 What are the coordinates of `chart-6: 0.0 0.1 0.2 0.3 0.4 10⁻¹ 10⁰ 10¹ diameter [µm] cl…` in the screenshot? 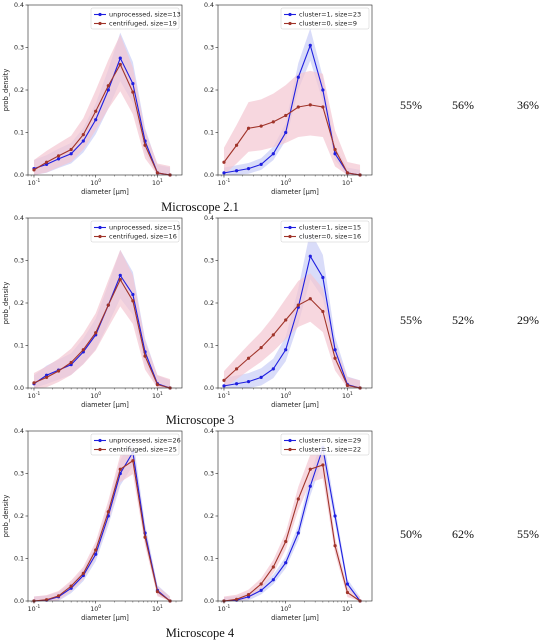 It's located at (285, 525).